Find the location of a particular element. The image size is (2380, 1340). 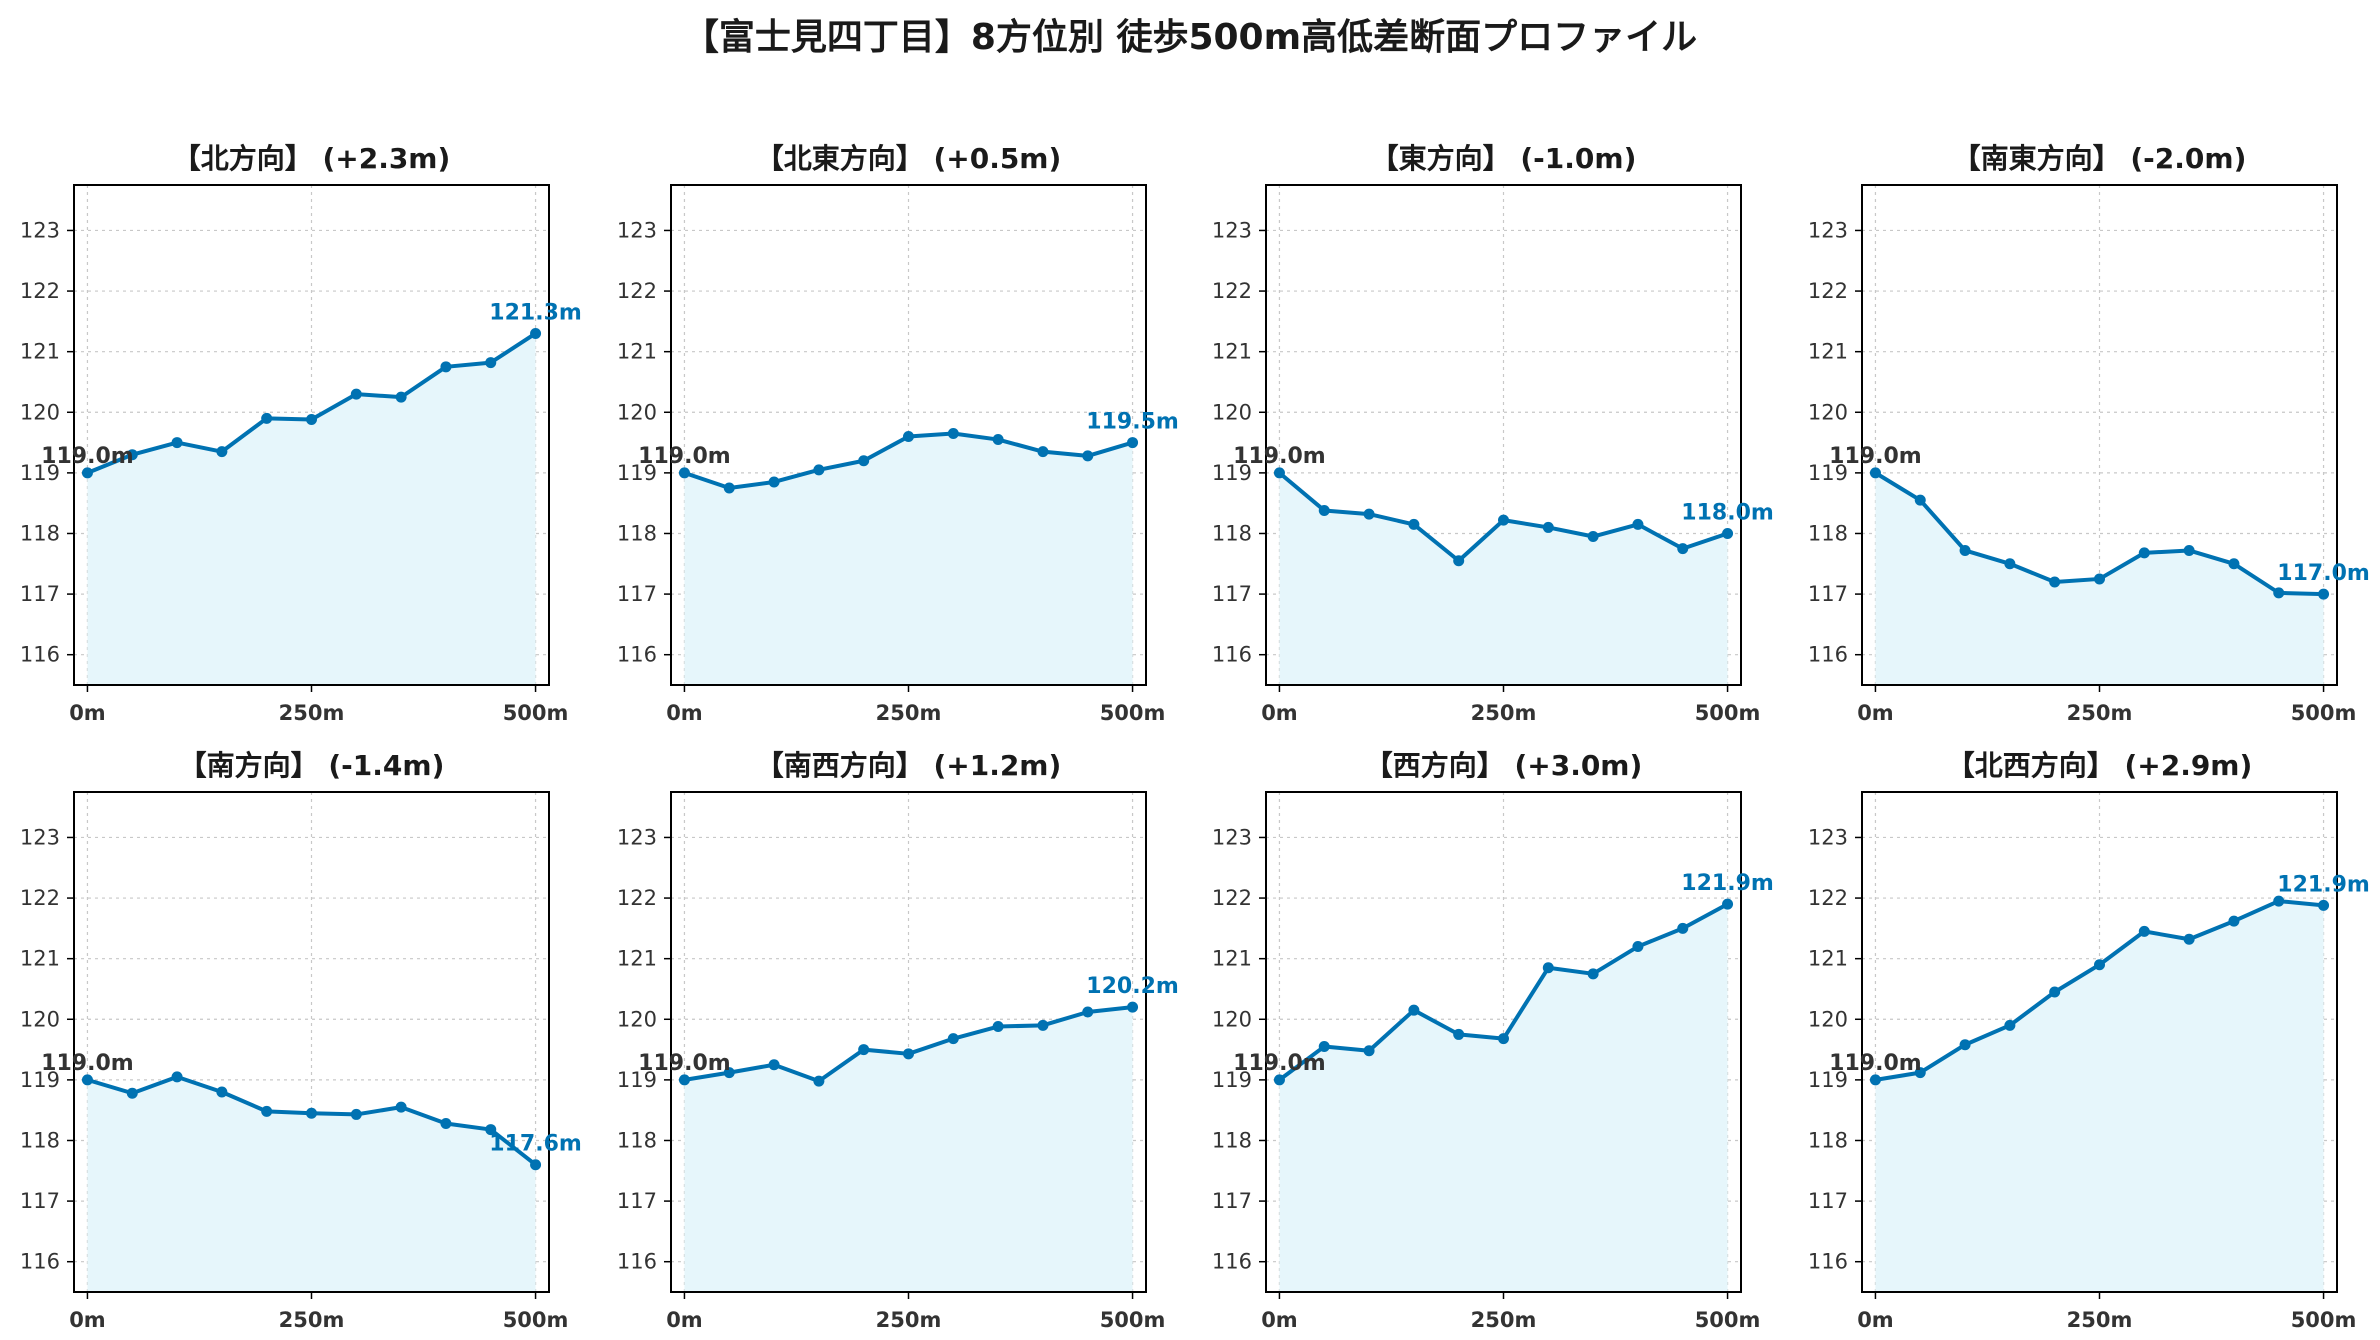

figure-title: 【富士見四丁目】8方位別 徒歩500m高低差断面プロファイル is located at coordinates (1190, 37).